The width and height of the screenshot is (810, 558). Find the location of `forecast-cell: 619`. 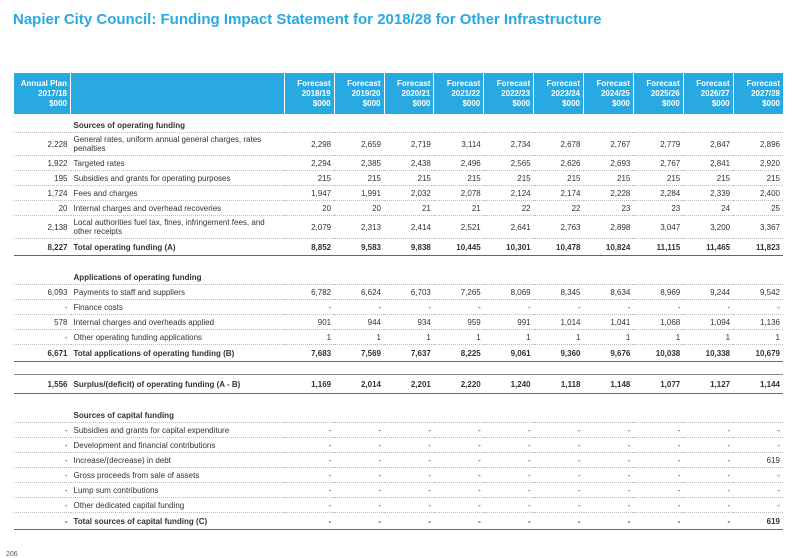

forecast-cell: 619 is located at coordinates (758, 521).